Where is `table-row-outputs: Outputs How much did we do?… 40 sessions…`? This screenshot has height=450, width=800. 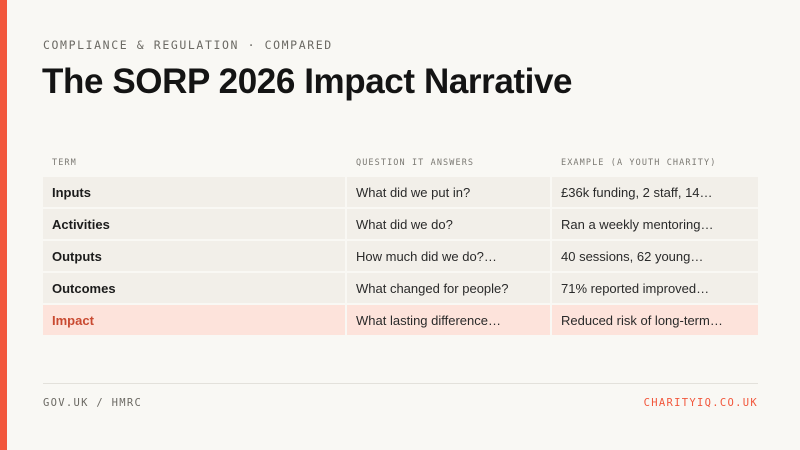 table-row-outputs: Outputs How much did we do?… 40 sessions… is located at coordinates (400, 256).